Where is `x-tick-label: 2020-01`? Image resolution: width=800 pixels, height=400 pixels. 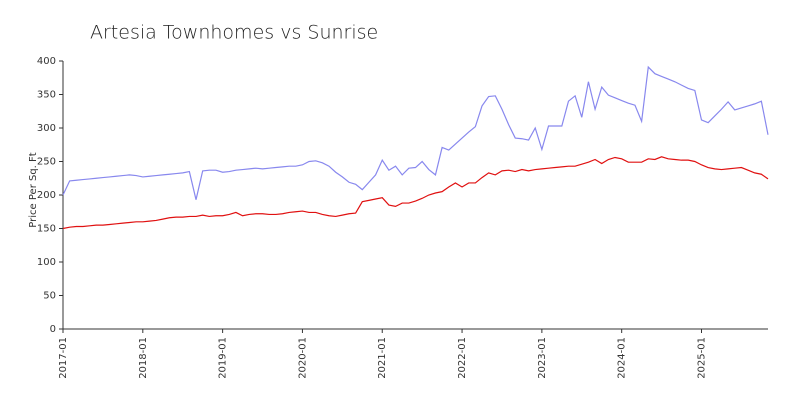 x-tick-label: 2020-01 is located at coordinates (302, 358).